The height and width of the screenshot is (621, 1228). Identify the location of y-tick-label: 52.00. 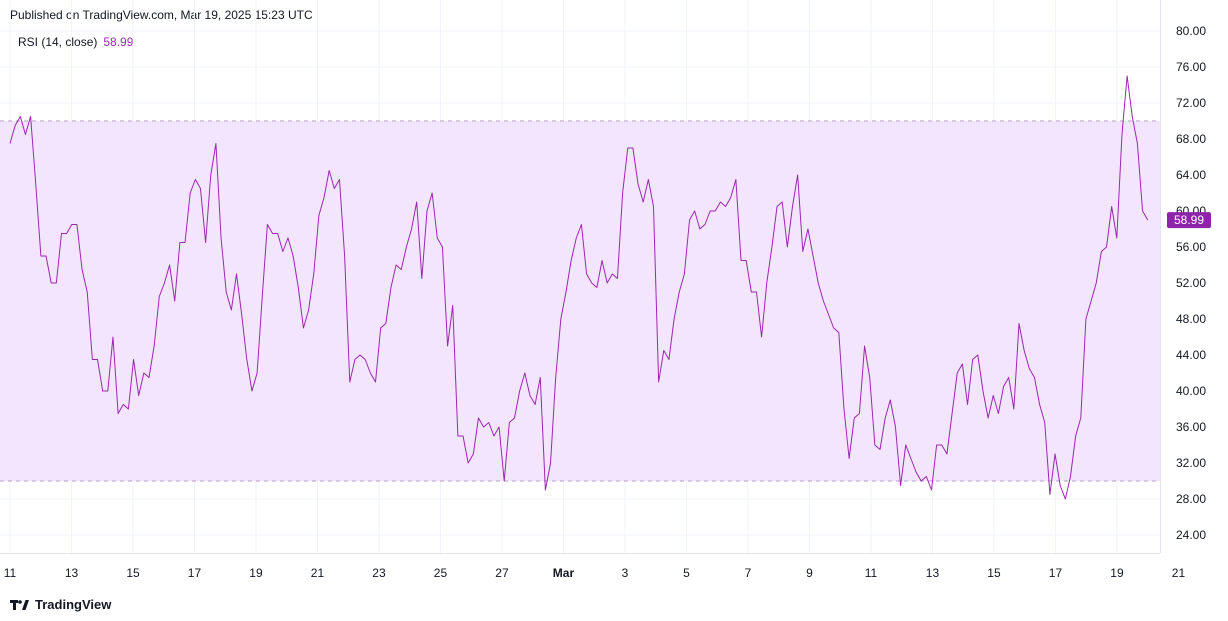
(1191, 283).